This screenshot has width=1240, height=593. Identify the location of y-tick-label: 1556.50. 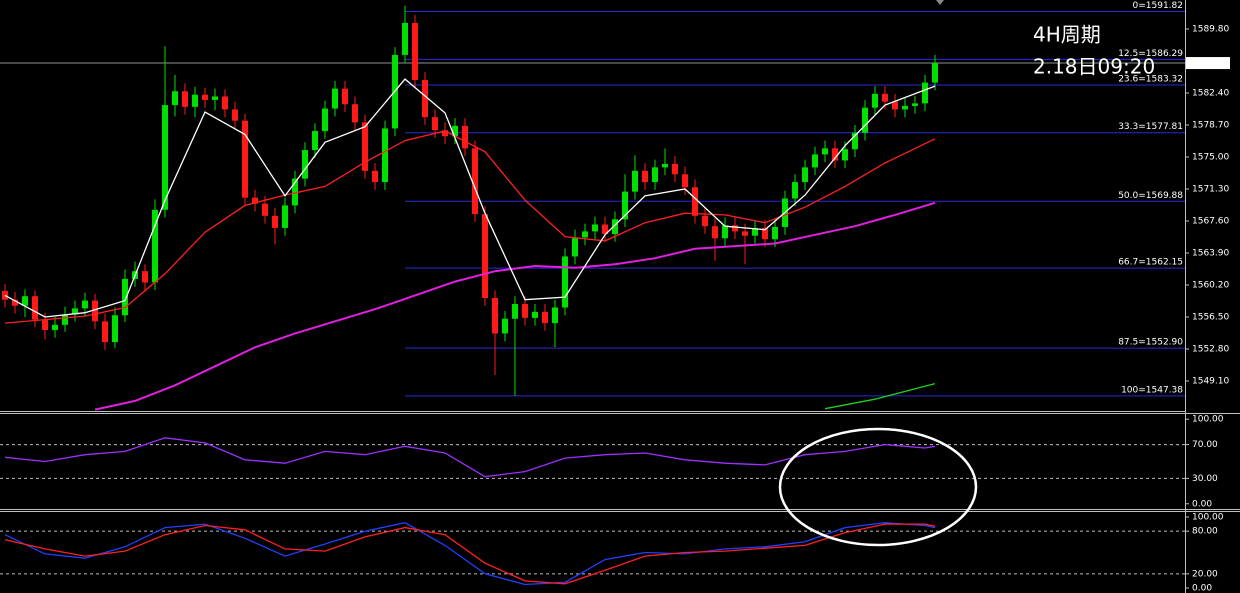
(1210, 318).